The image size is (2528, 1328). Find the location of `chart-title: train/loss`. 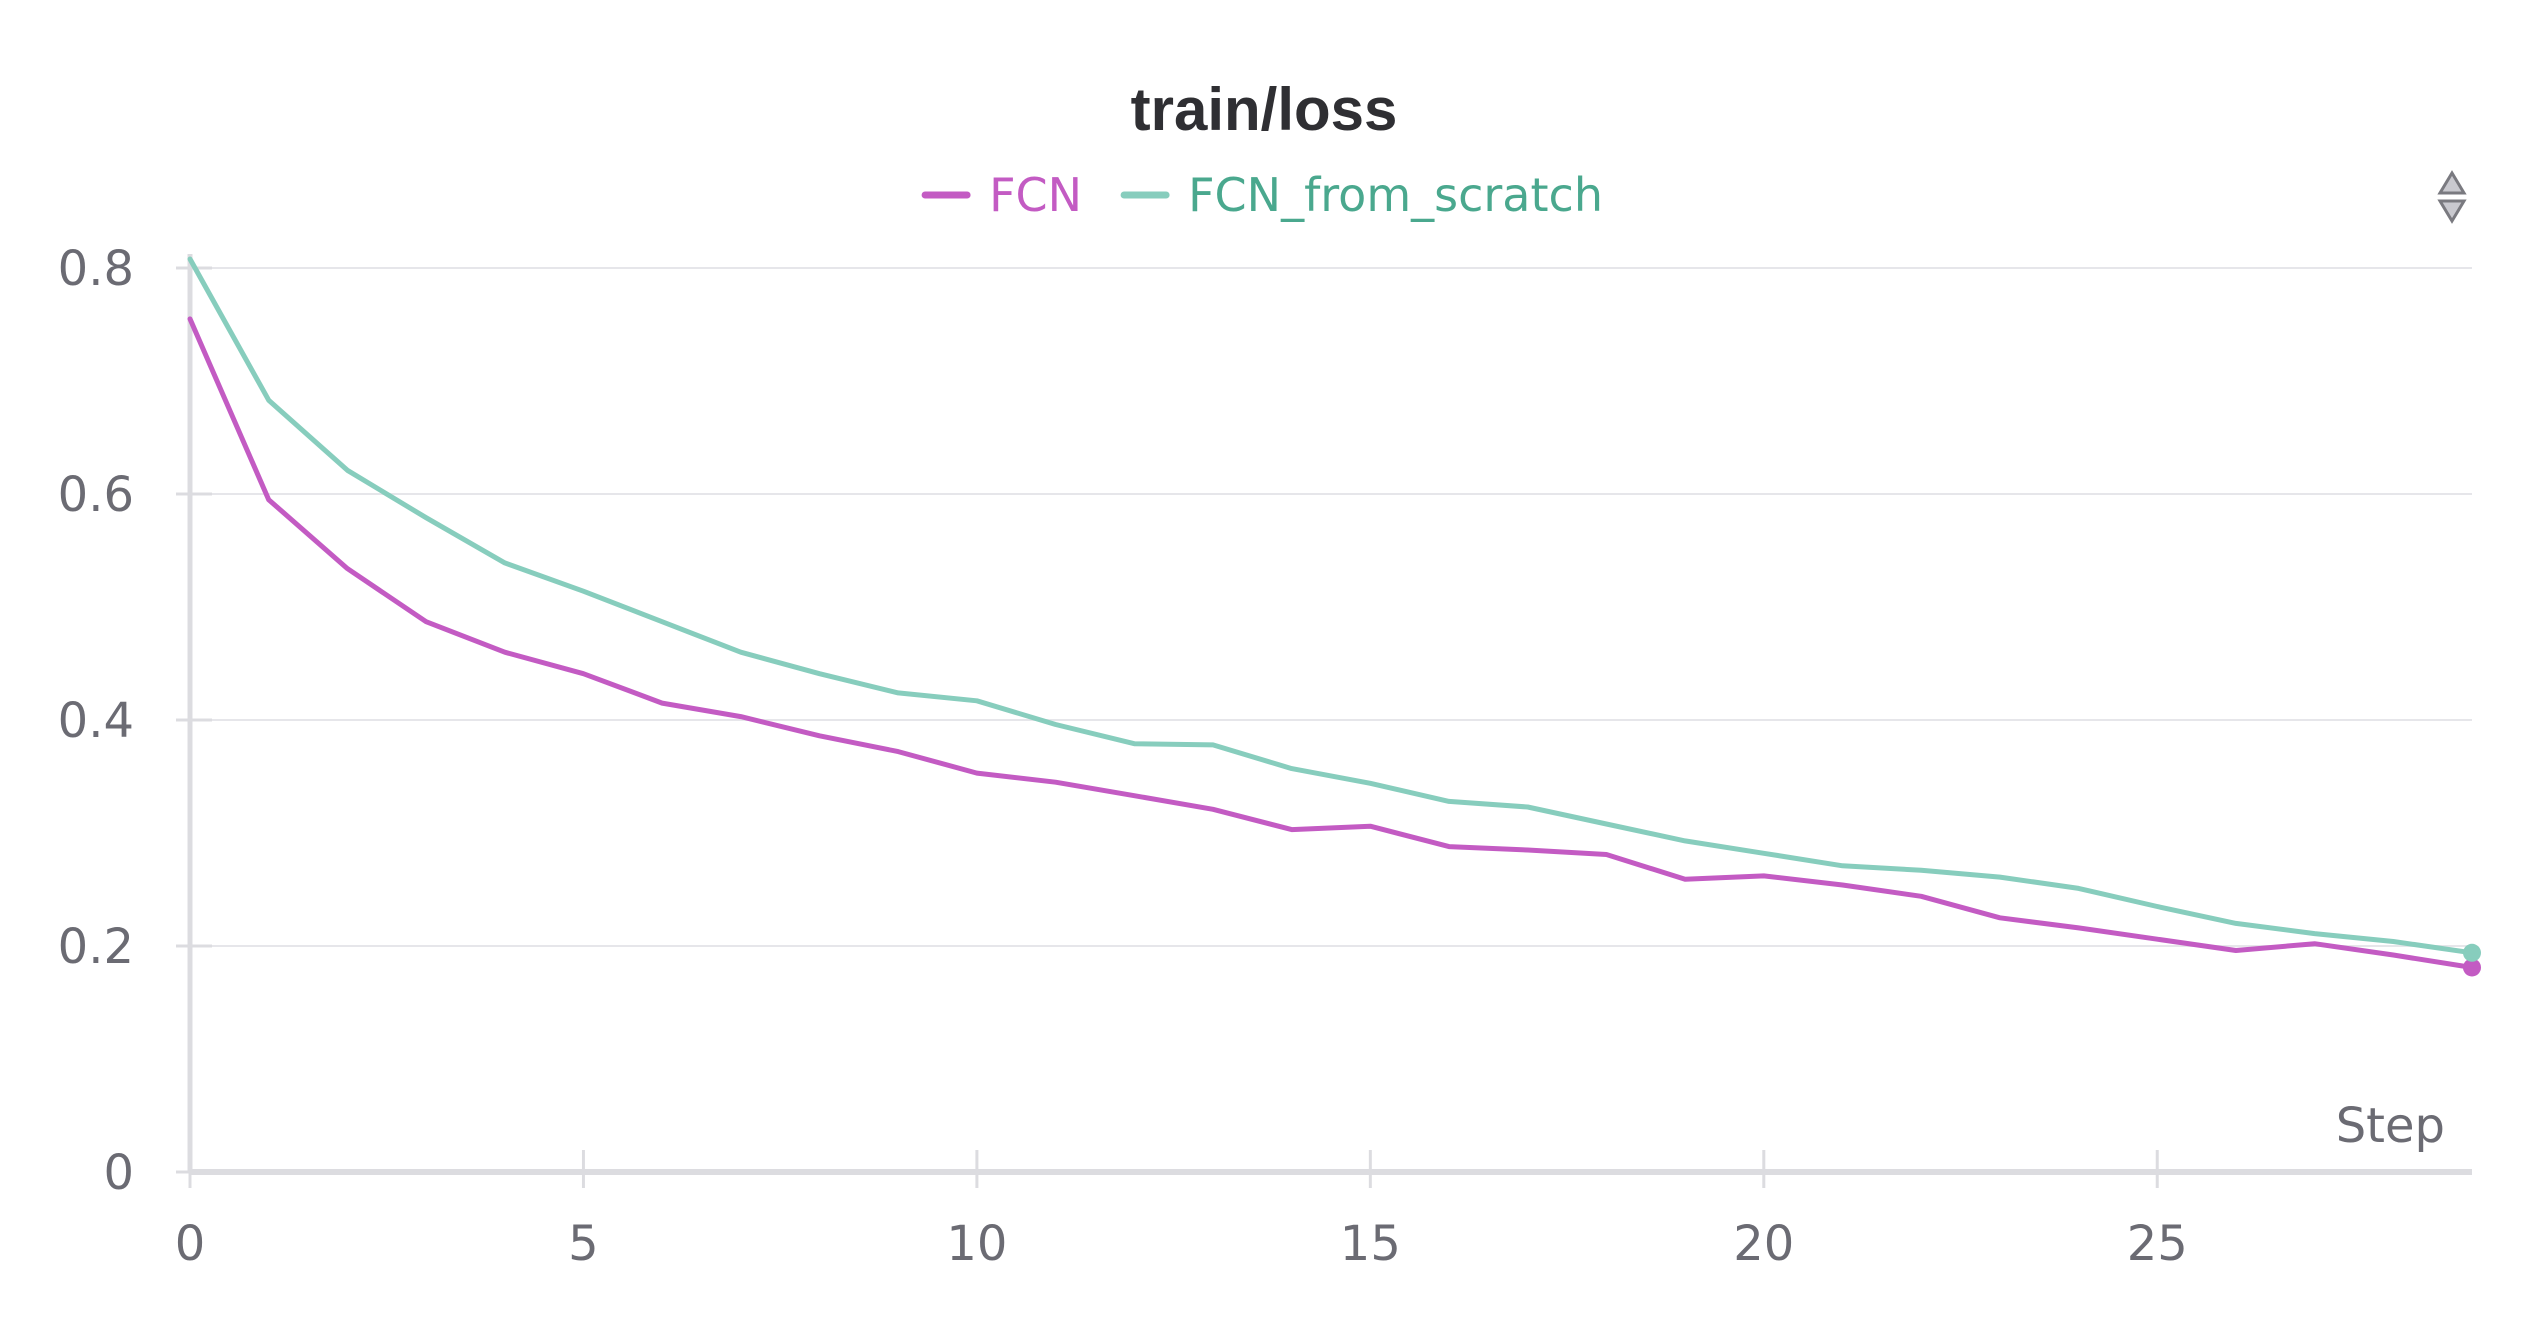

chart-title: train/loss is located at coordinates (1264, 109).